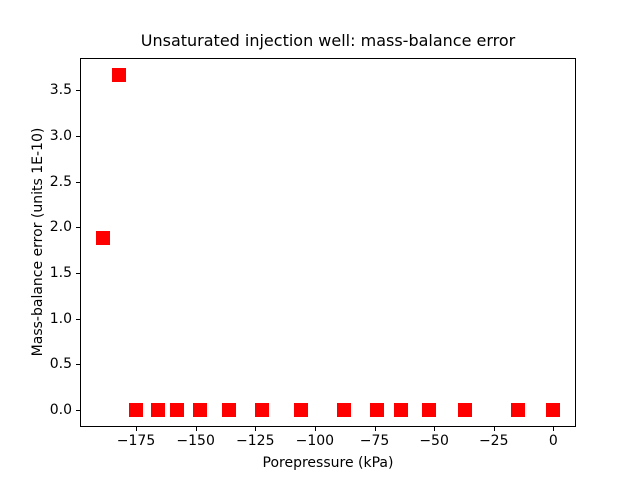 This screenshot has height=480, width=640. What do you see at coordinates (60, 136) in the screenshot?
I see `y-tick-label: 3.0` at bounding box center [60, 136].